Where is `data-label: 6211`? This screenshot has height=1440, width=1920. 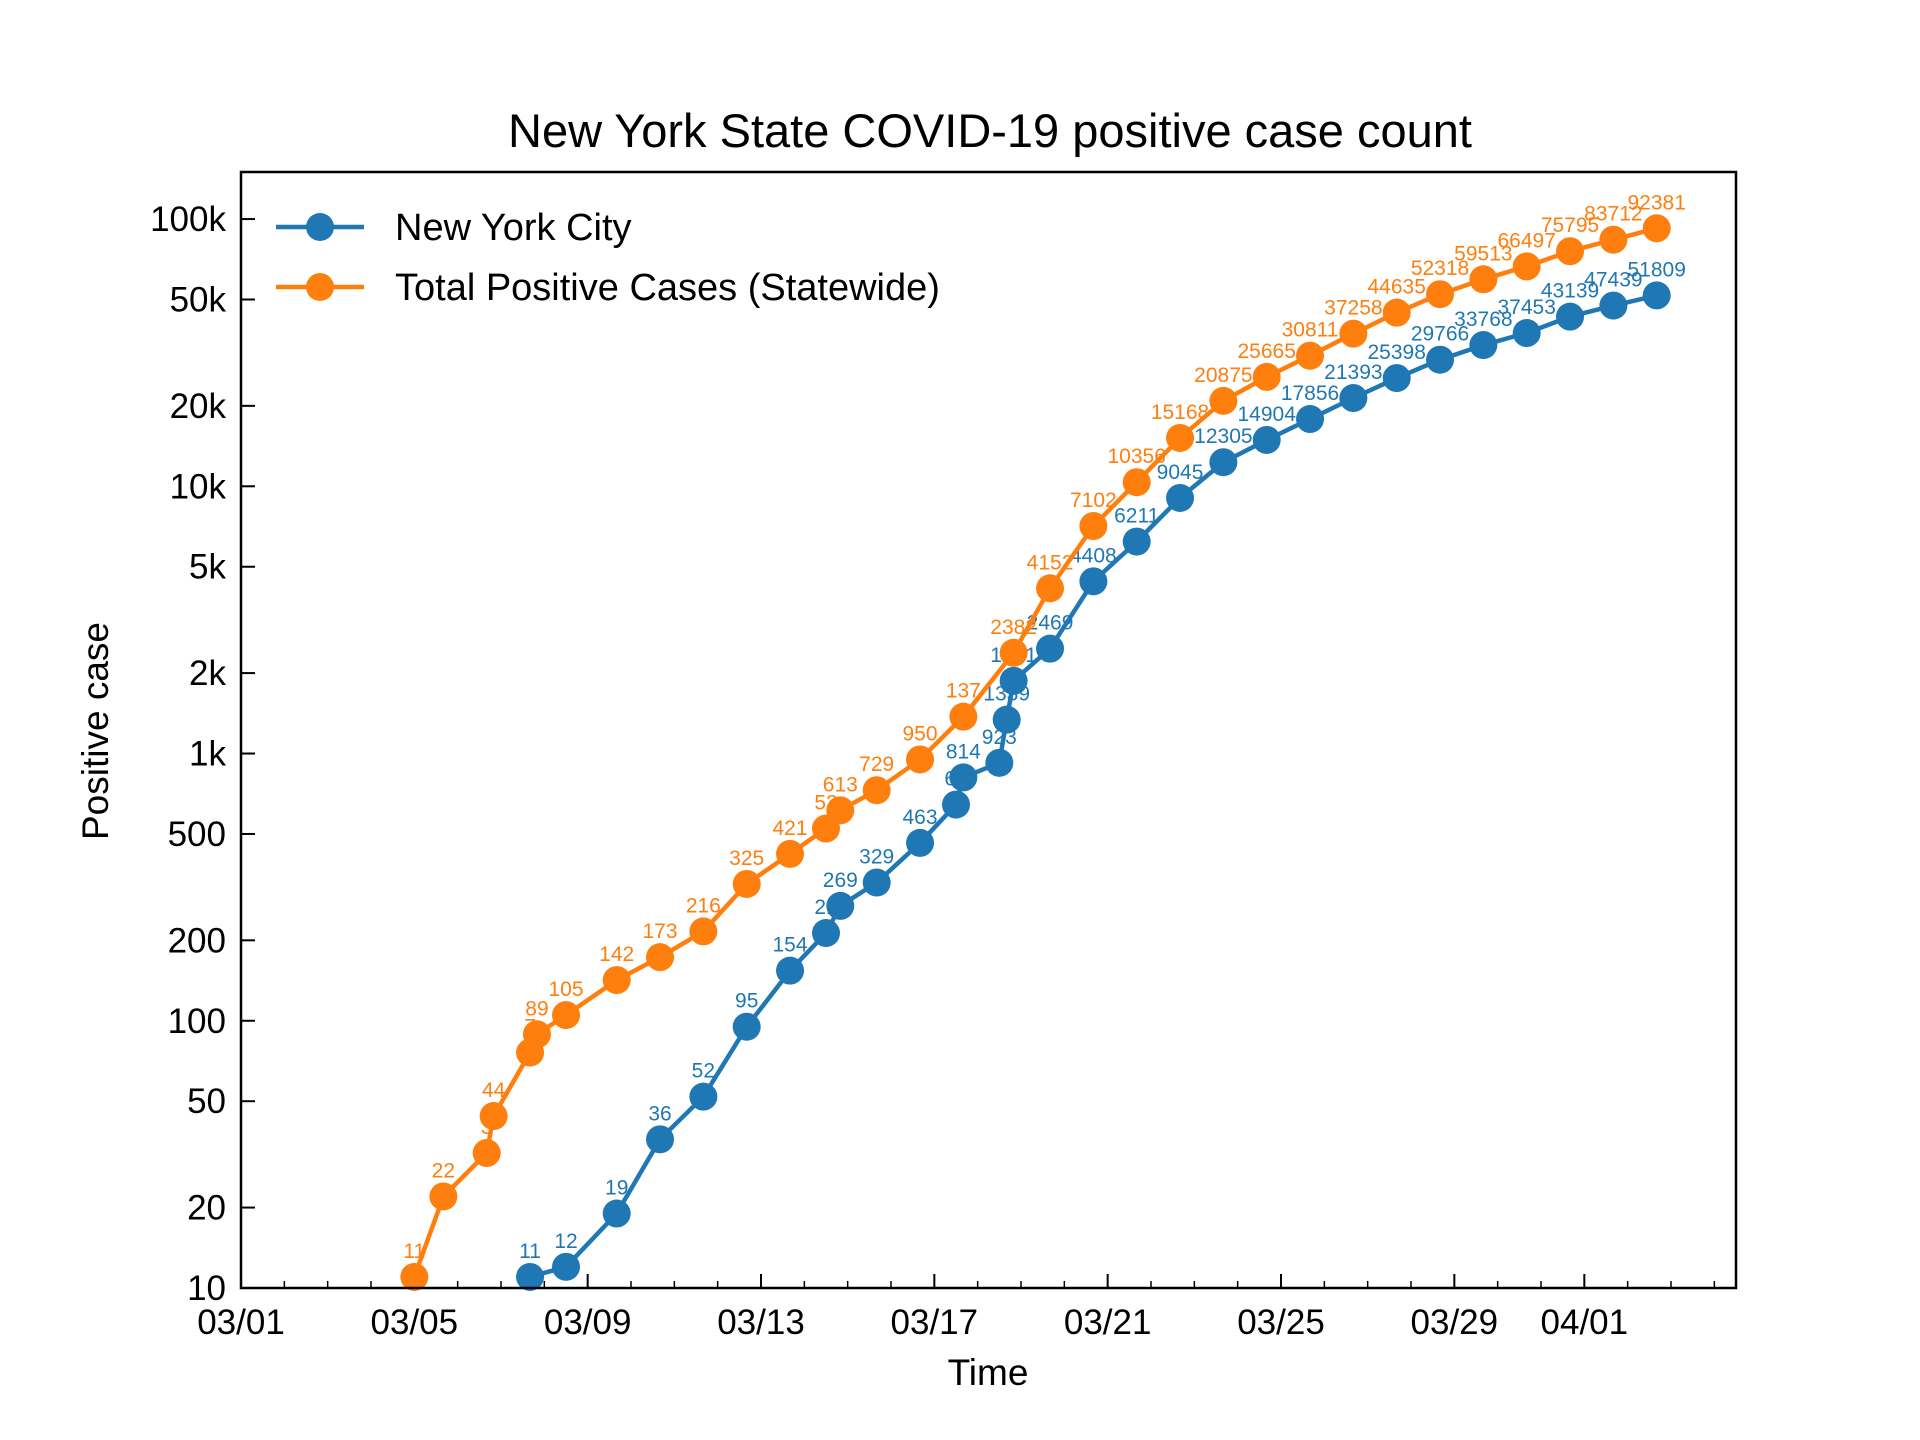 data-label: 6211 is located at coordinates (1136, 516).